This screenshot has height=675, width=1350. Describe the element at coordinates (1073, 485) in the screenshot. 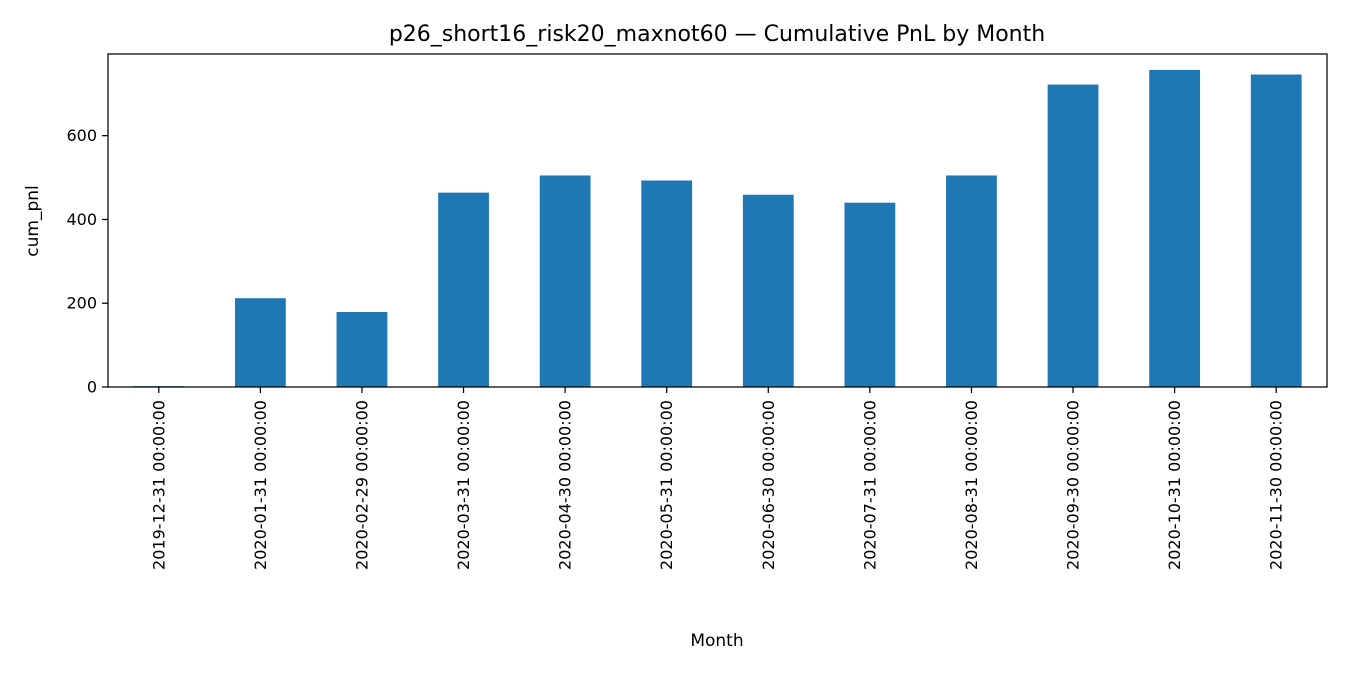

I see `x-tick-label-9: 2020-09-30 00:00:00` at that location.